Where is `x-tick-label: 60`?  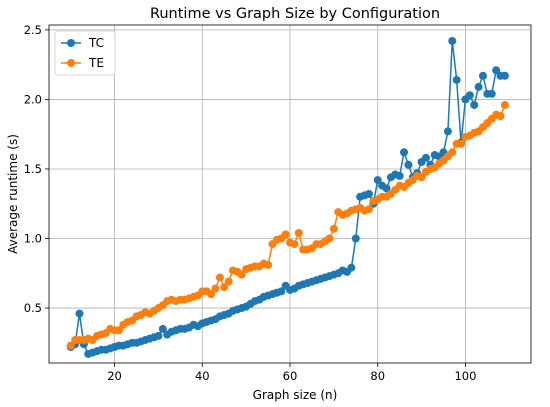 x-tick-label: 60 is located at coordinates (290, 376).